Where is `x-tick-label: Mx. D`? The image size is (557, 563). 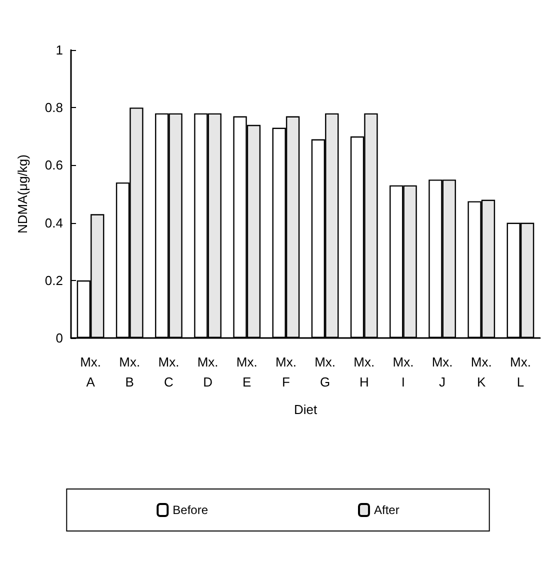
x-tick-label: Mx. D is located at coordinates (207, 372).